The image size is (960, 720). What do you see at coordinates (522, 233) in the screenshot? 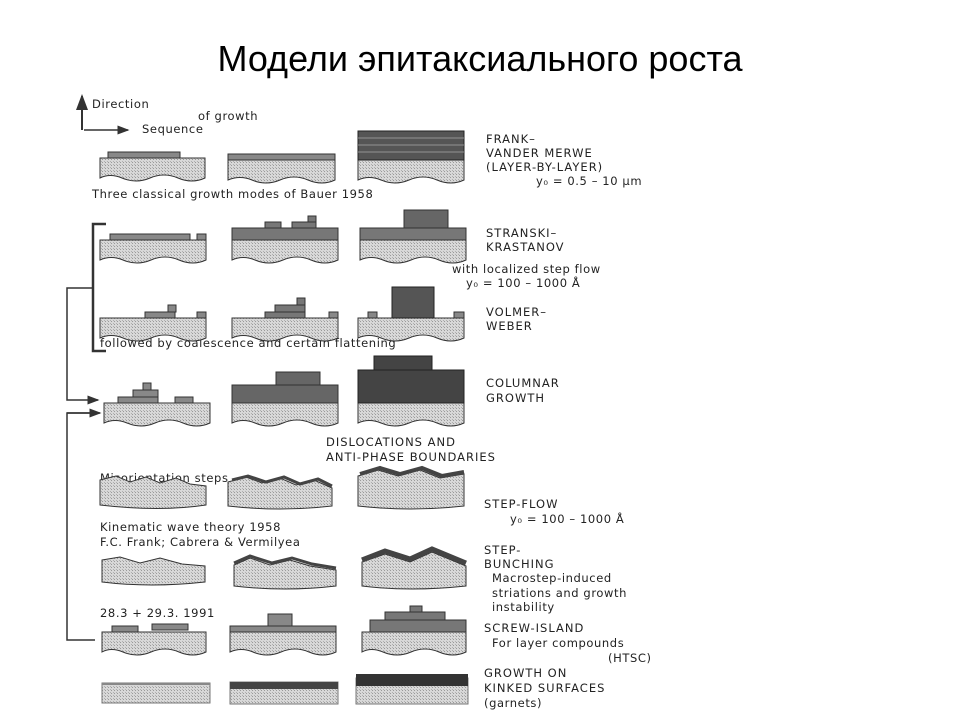
I see `mode-sk-line1: STRANSKI–` at bounding box center [522, 233].